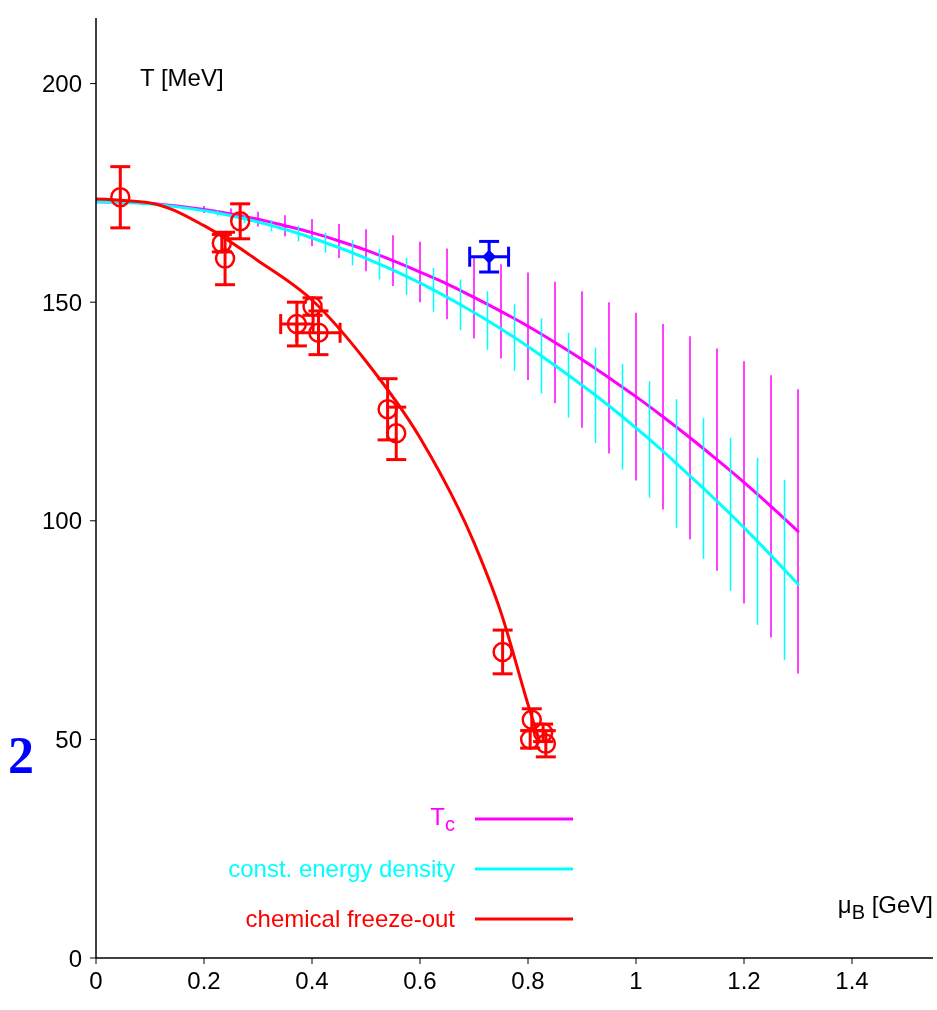 The height and width of the screenshot is (1010, 937). I want to click on x-tick-label: 0.2, so click(204, 981).